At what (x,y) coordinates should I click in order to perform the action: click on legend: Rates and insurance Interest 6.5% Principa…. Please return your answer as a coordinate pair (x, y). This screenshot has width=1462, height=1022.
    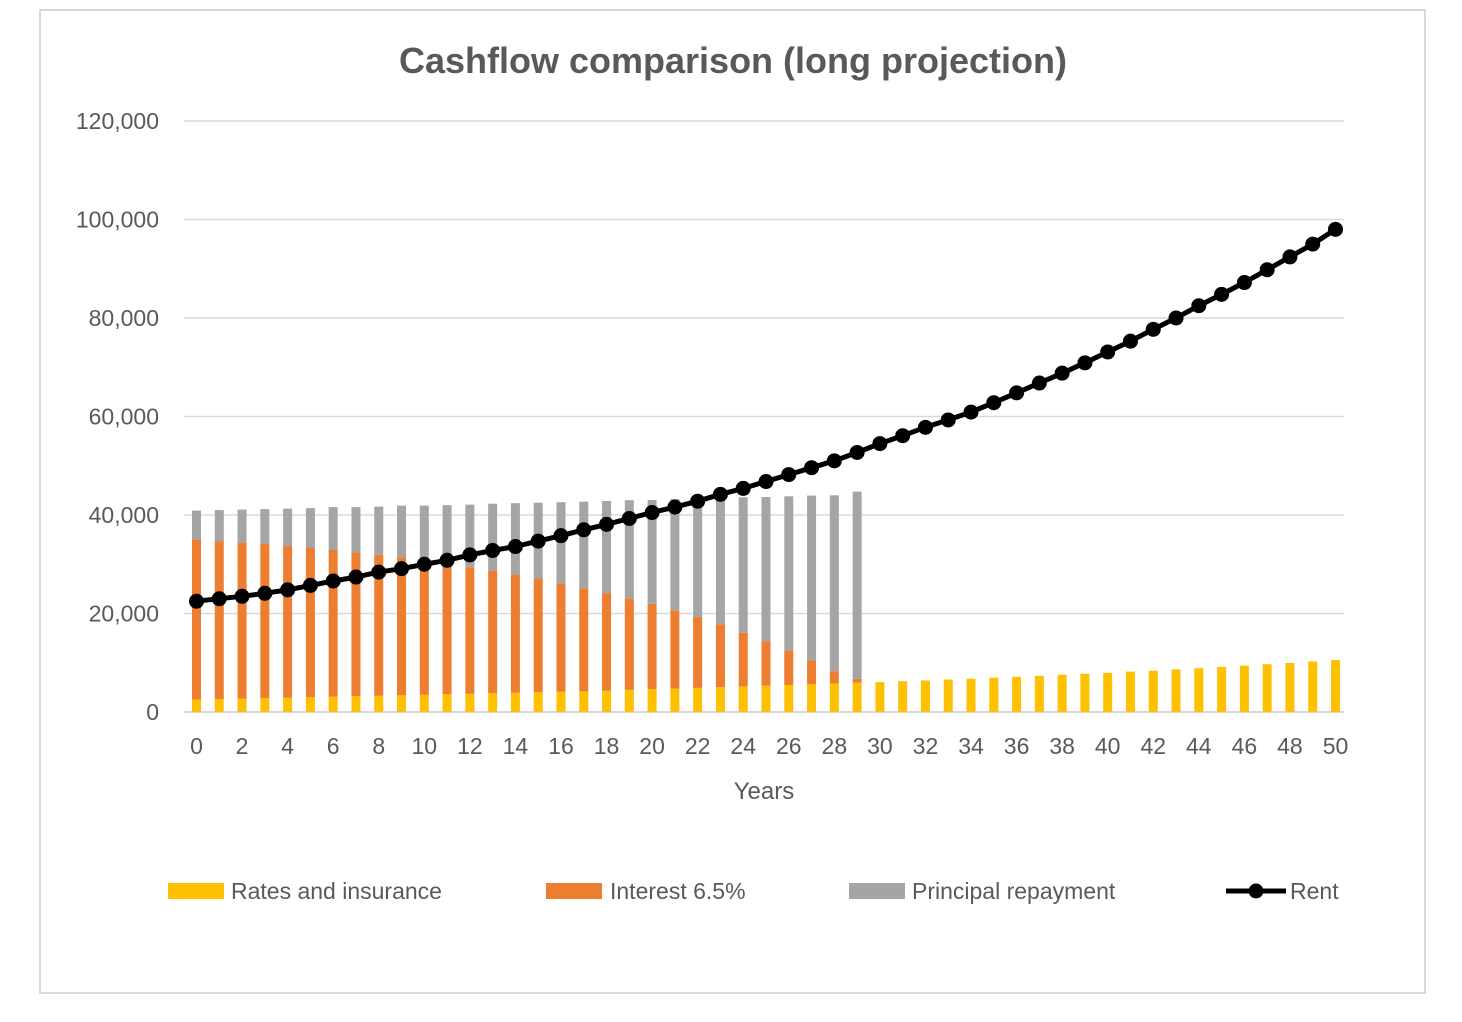
    Looking at the image, I should click on (753, 891).